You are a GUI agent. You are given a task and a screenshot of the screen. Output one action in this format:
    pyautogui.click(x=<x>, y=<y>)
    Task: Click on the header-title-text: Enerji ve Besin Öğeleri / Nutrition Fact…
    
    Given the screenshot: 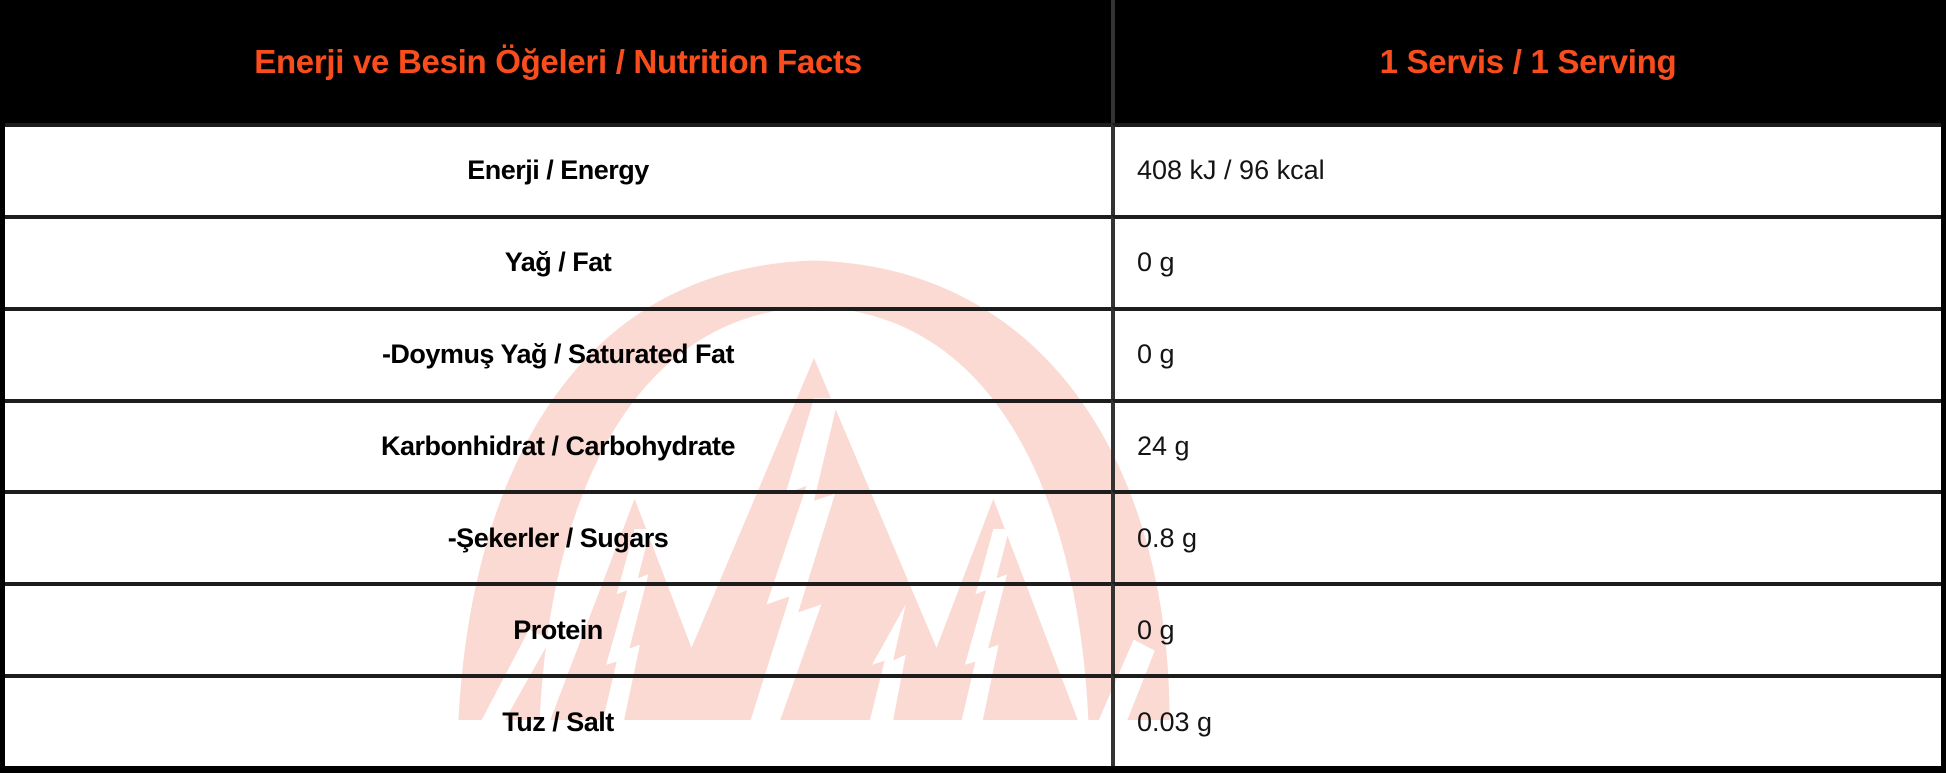 What is the action you would take?
    pyautogui.click(x=558, y=61)
    